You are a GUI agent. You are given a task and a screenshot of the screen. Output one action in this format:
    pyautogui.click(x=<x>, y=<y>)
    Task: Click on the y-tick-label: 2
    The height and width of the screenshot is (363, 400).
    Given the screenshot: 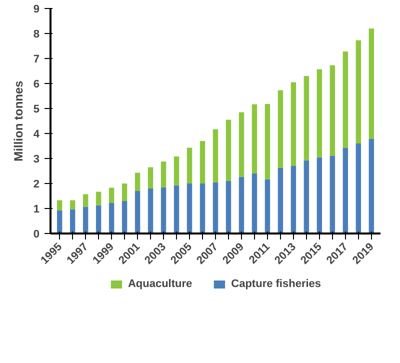 What is the action you would take?
    pyautogui.click(x=36, y=184)
    